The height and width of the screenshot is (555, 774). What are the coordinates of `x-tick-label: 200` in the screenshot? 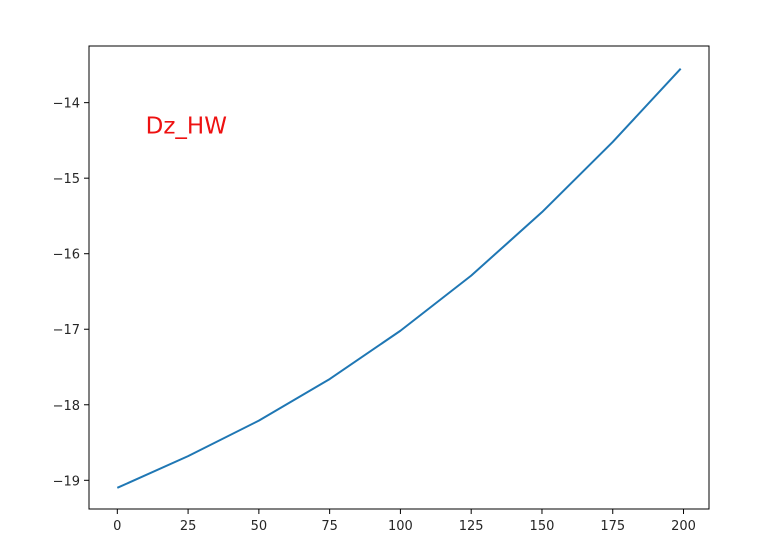 It's located at (683, 526).